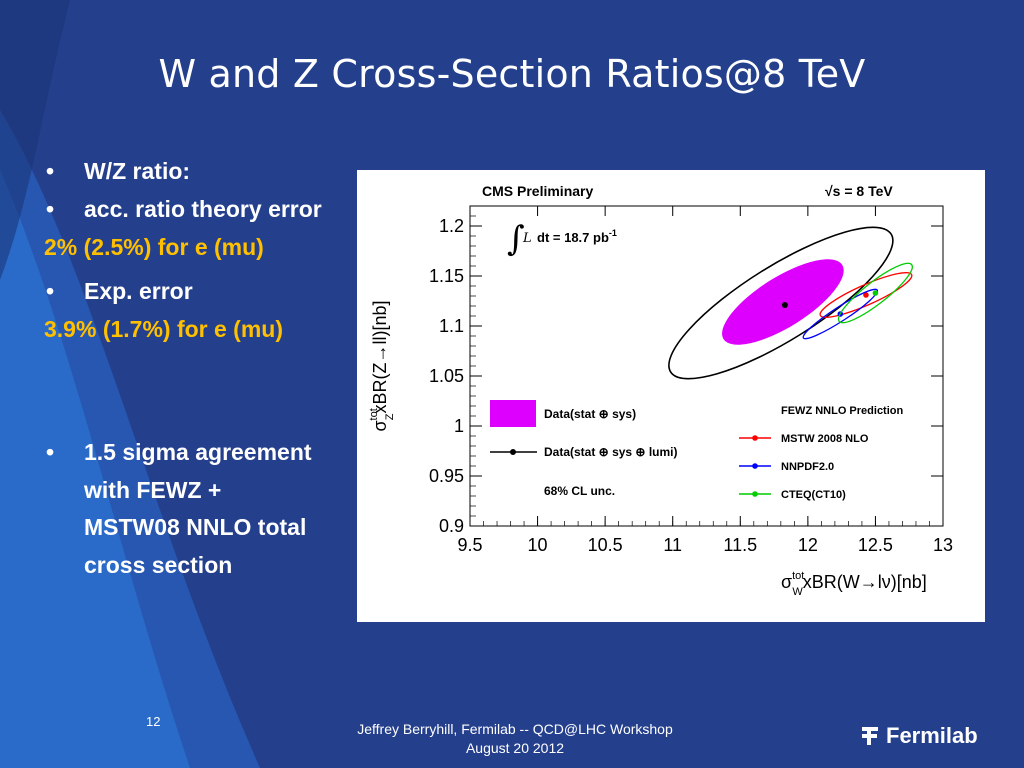 The height and width of the screenshot is (768, 1024). Describe the element at coordinates (154, 247) in the screenshot. I see `highlight-text: 2% (2.5%) for e (mu)` at that location.